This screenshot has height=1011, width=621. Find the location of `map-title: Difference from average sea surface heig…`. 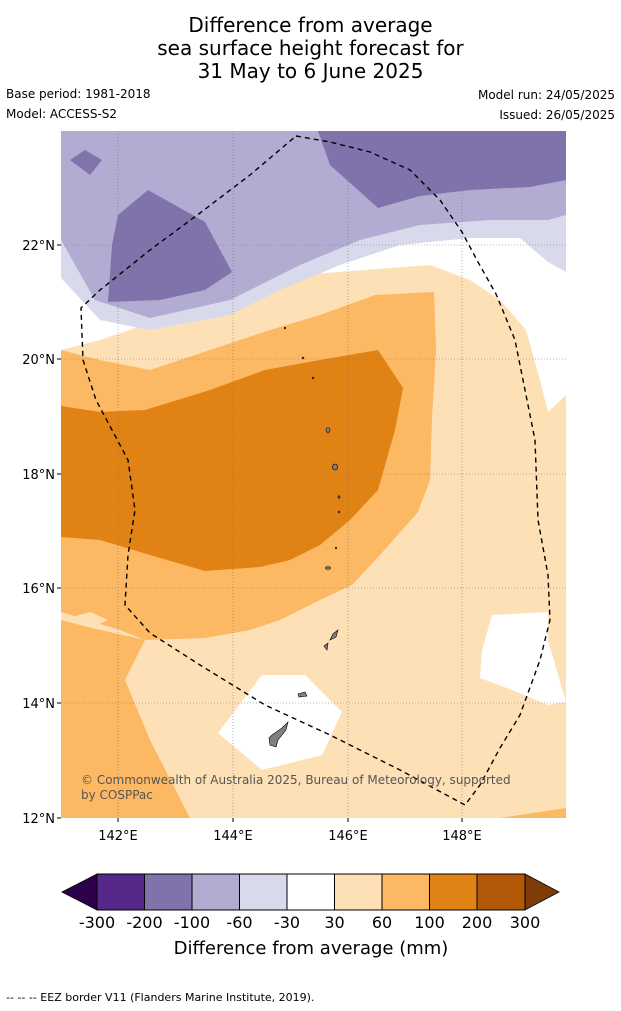

map-title: Difference from average sea surface heig… is located at coordinates (310, 48).